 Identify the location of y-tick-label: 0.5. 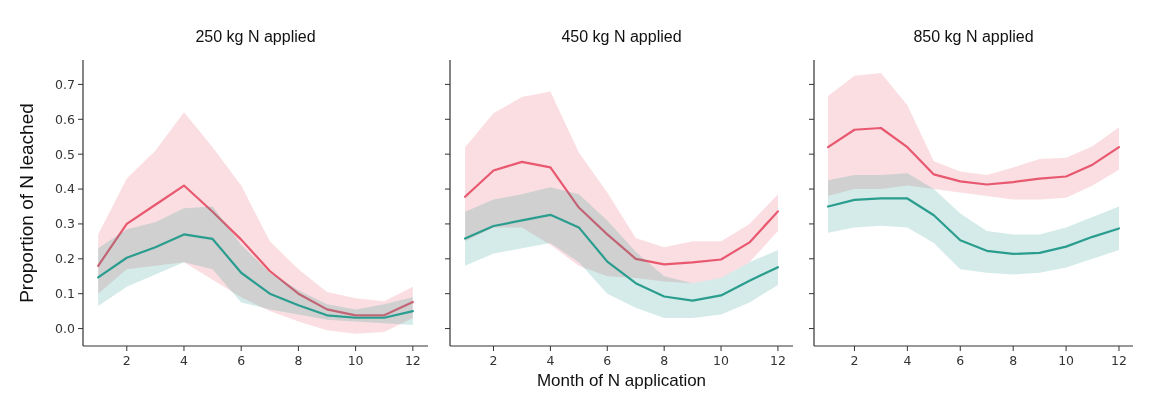
(65, 154).